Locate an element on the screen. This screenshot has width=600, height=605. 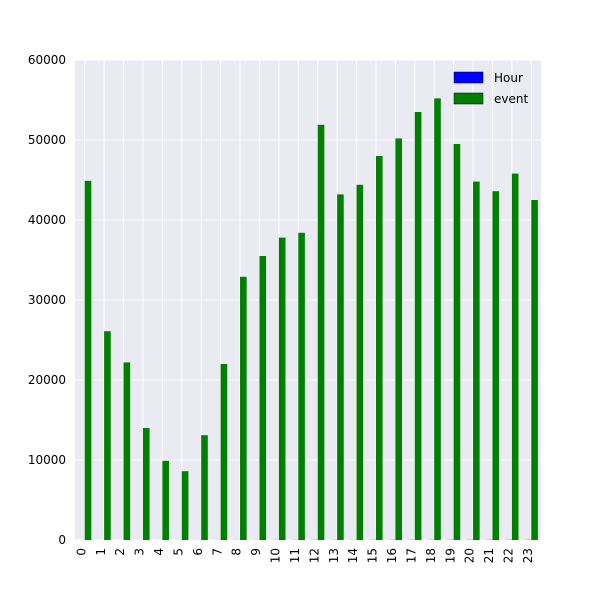
x-tick-label: 2 is located at coordinates (120, 552).